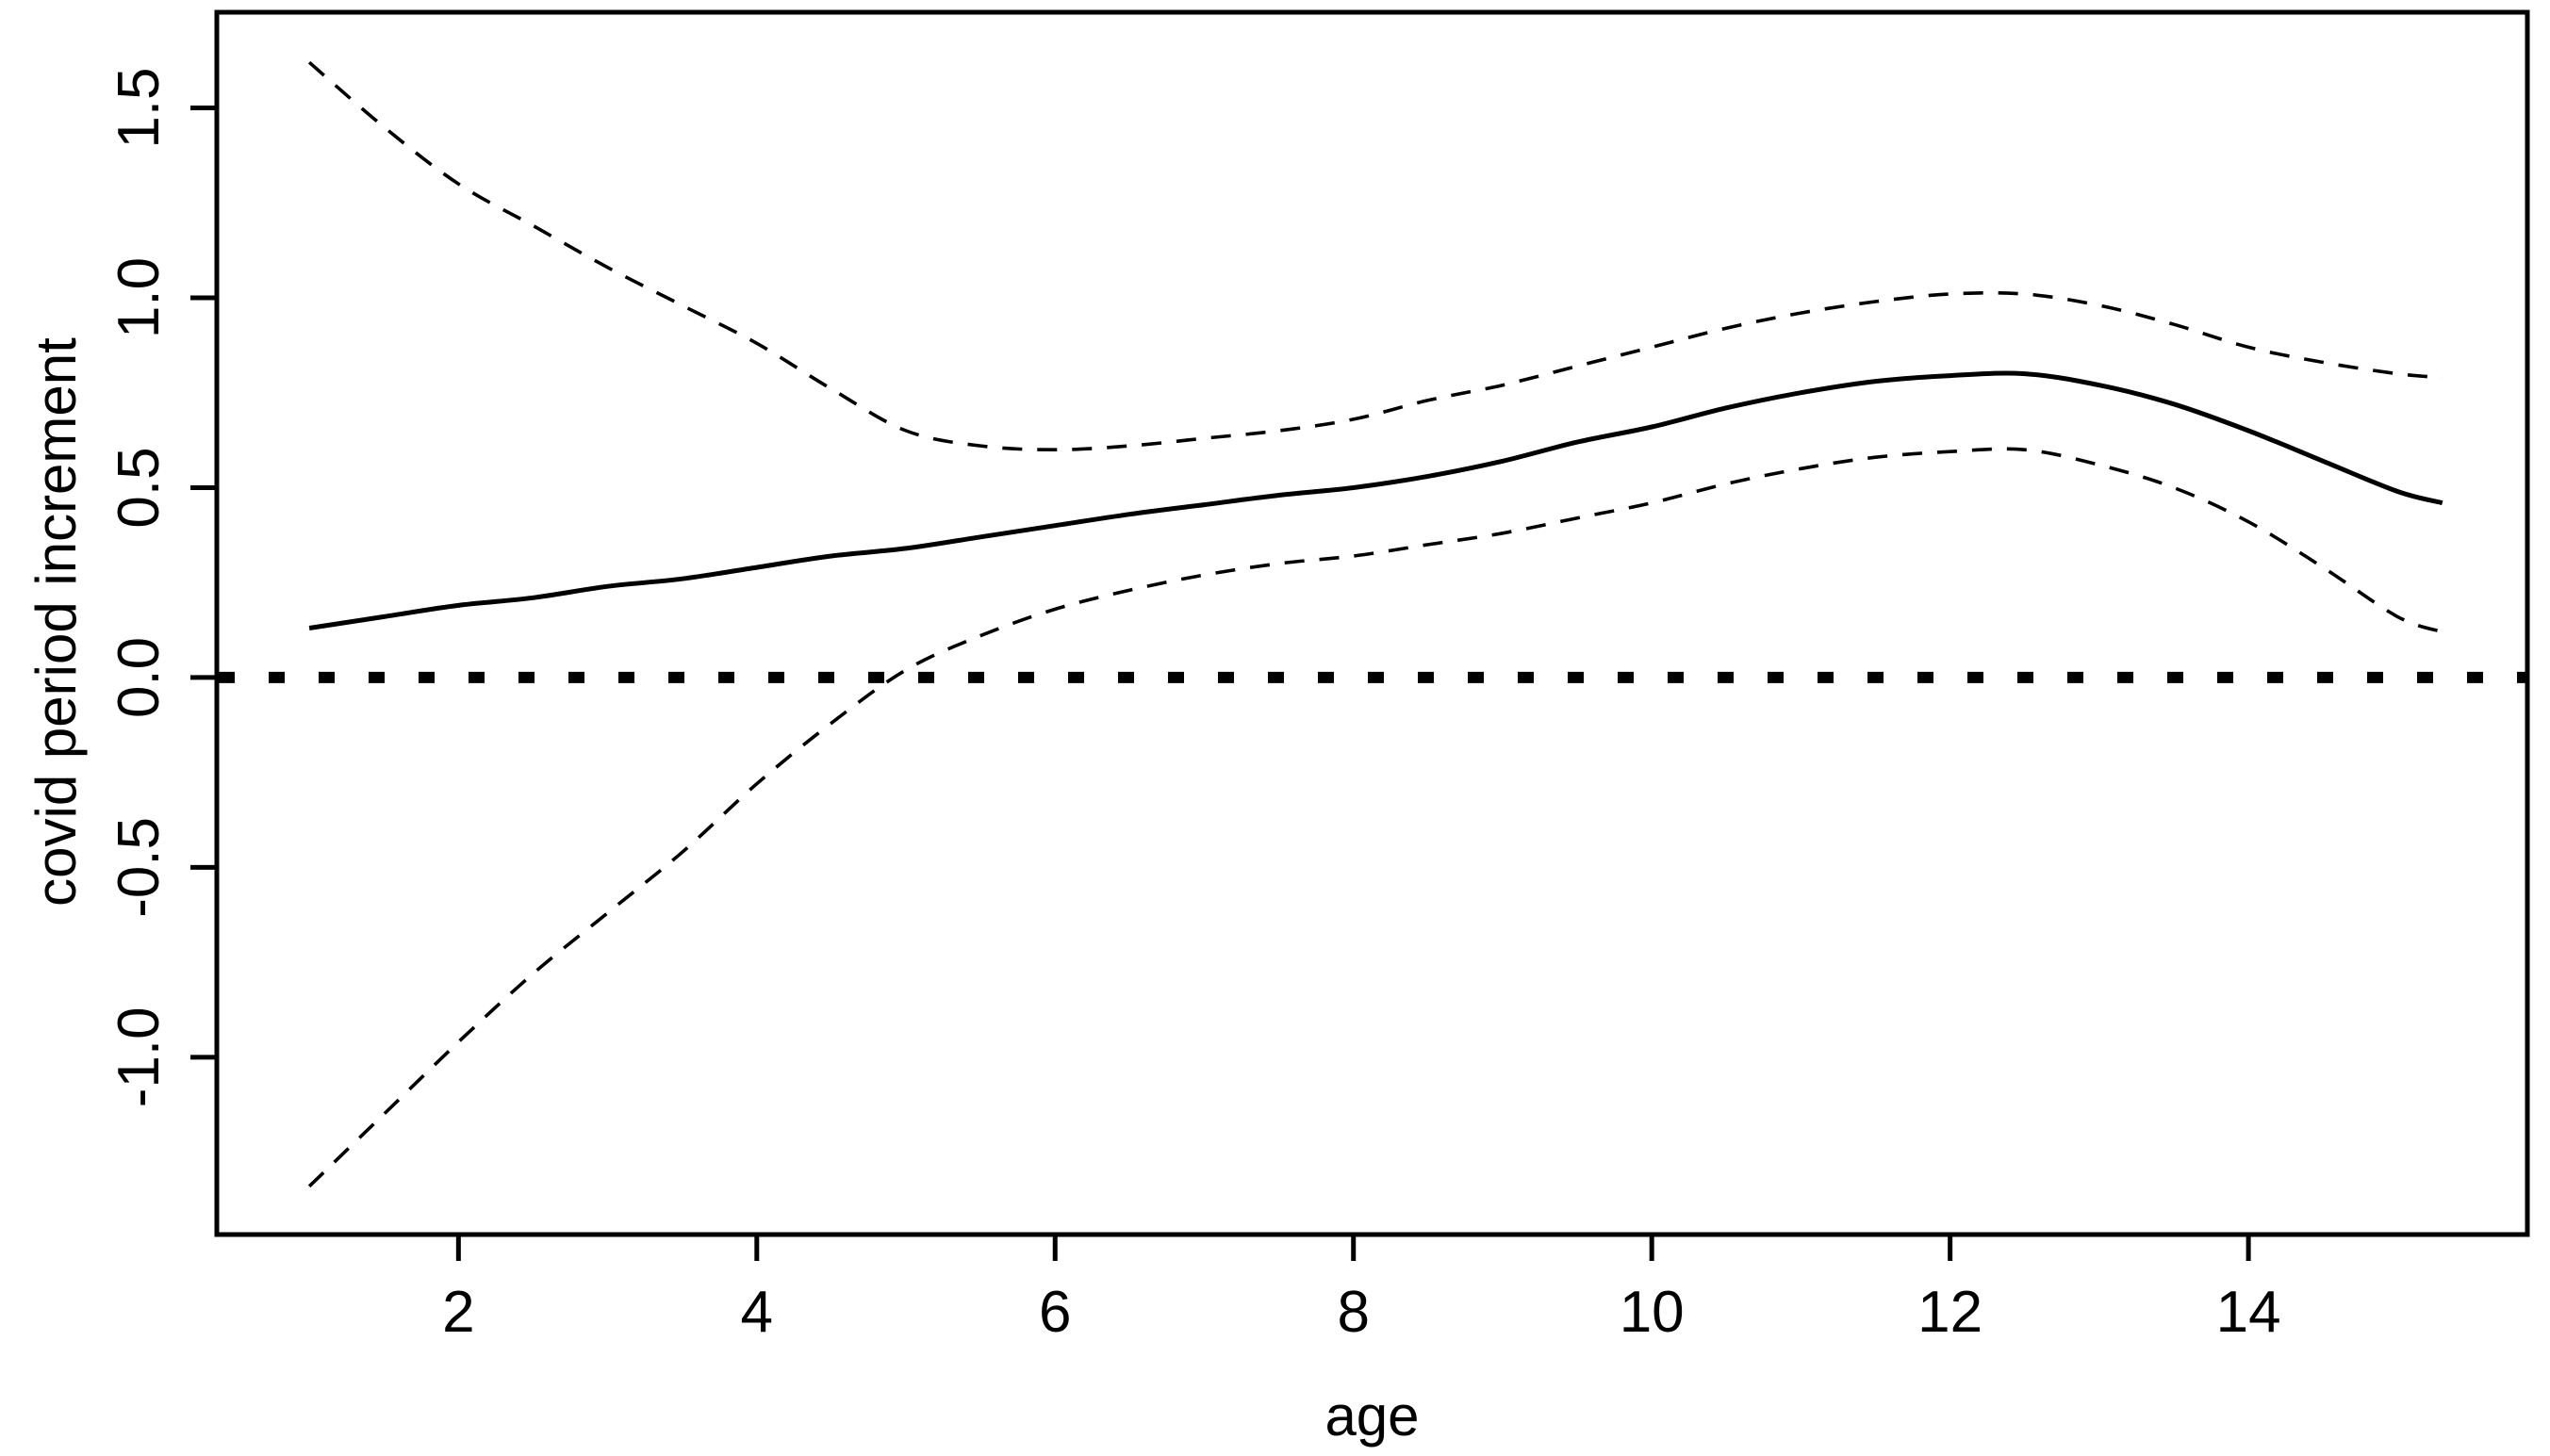 This screenshot has height=1456, width=2550. Describe the element at coordinates (139, 107) in the screenshot. I see `y-tick-label: 1.5` at that location.